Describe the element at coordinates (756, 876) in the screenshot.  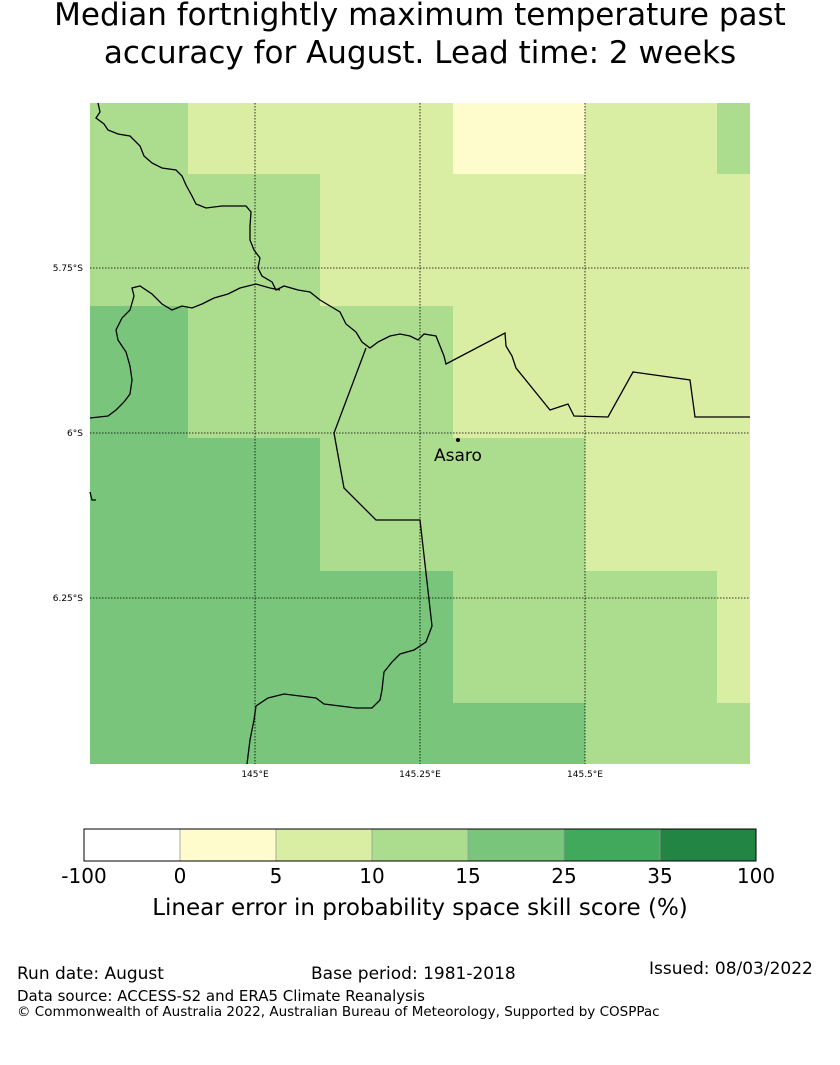
I see `colorbar-tick-label: 100` at that location.